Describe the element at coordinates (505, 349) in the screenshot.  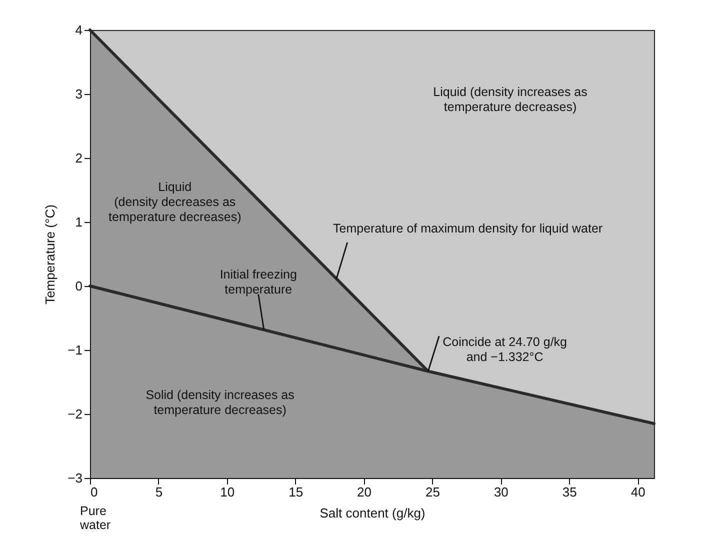
I see `annotation: Coincide at 24.70 g/kg and −1.332°C` at that location.